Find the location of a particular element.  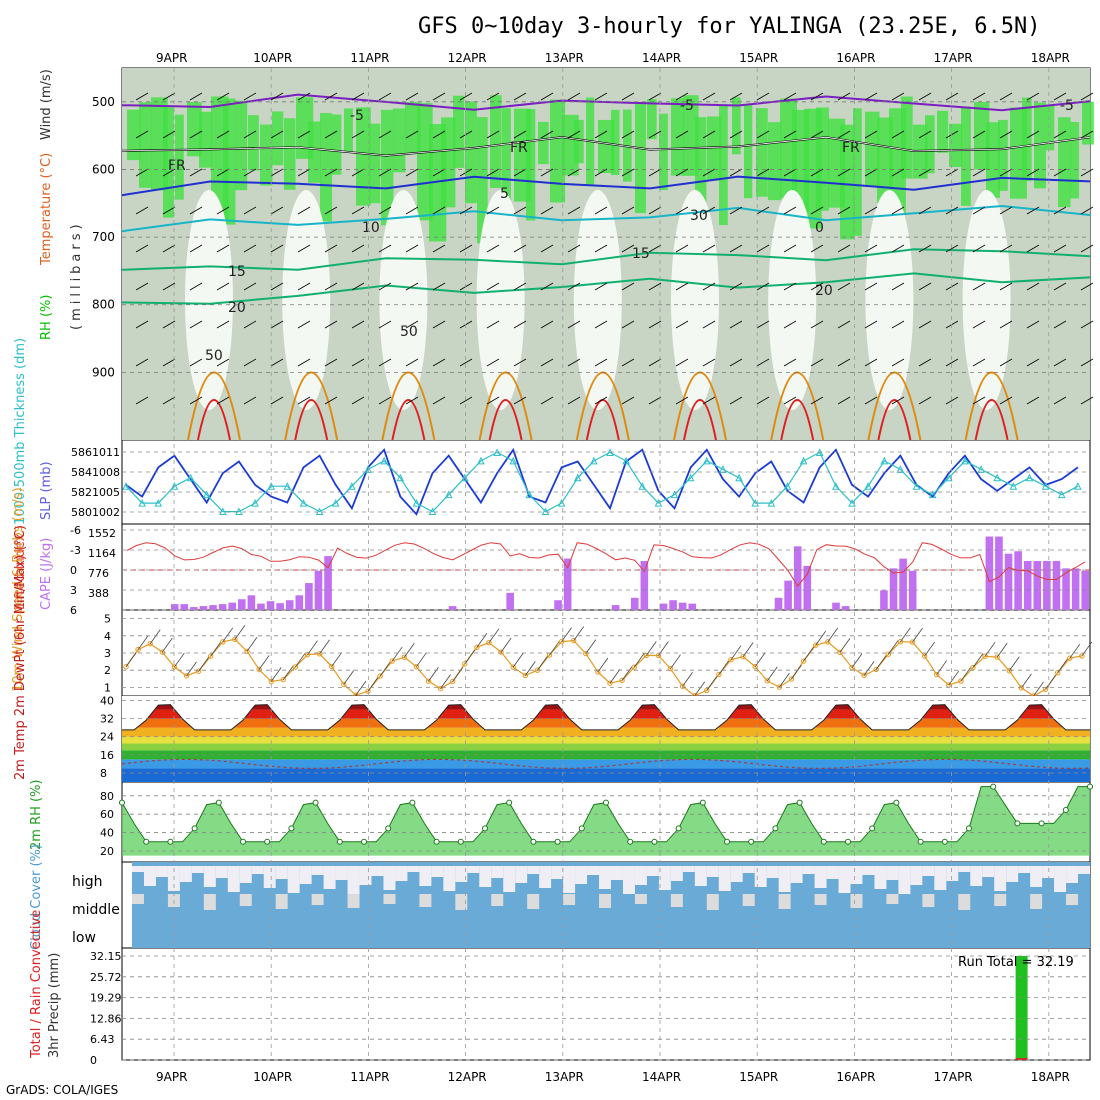

precip-plot is located at coordinates (1021, 1008).